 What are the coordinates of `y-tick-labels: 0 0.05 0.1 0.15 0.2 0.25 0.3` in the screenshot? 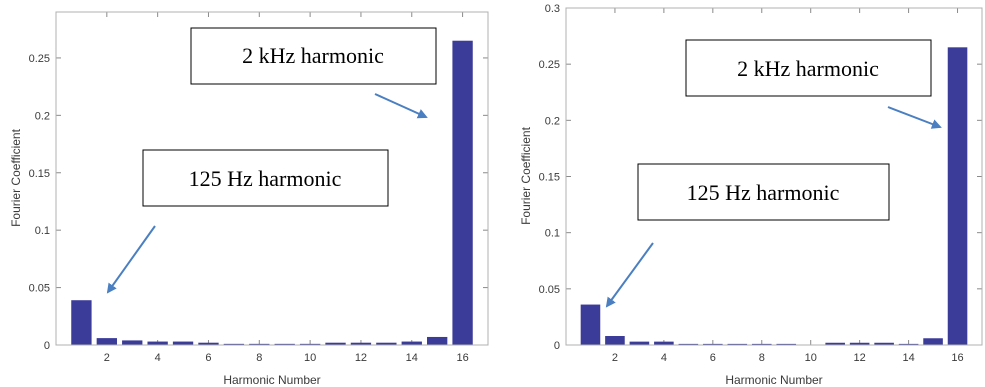 It's located at (549, 177).